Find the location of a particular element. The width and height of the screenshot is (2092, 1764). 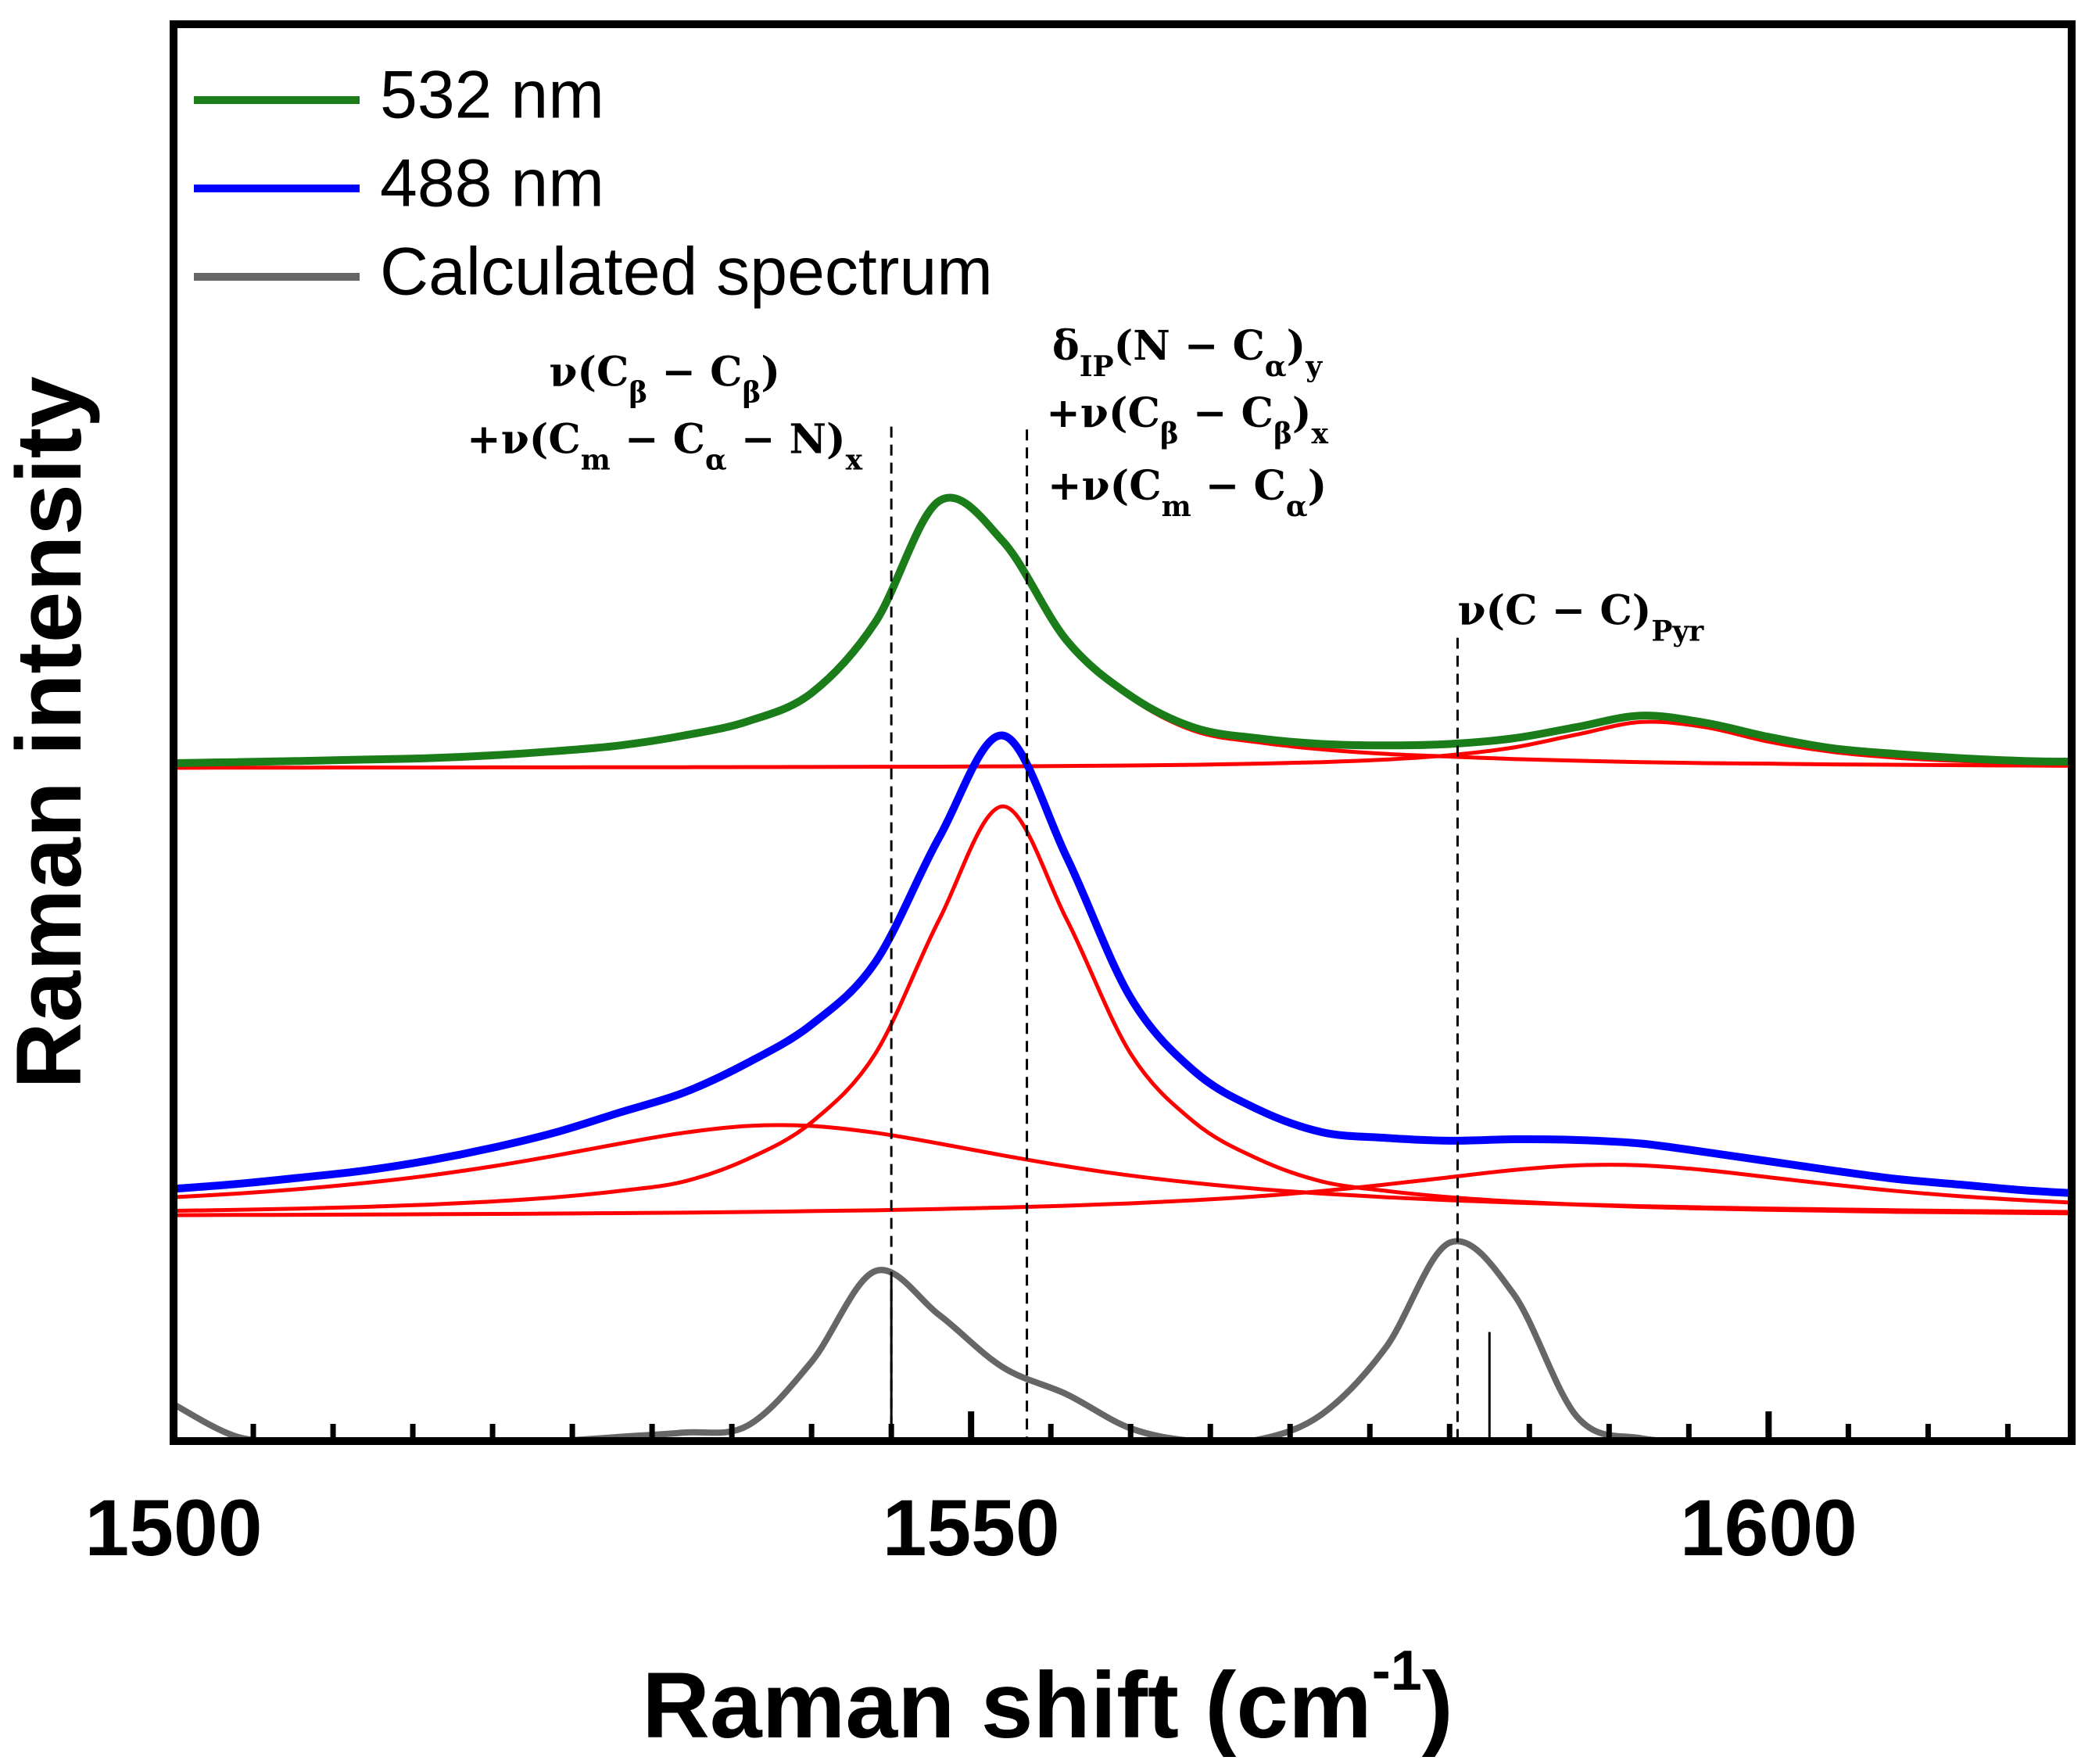

legend-label: 532 nm is located at coordinates (492, 96).